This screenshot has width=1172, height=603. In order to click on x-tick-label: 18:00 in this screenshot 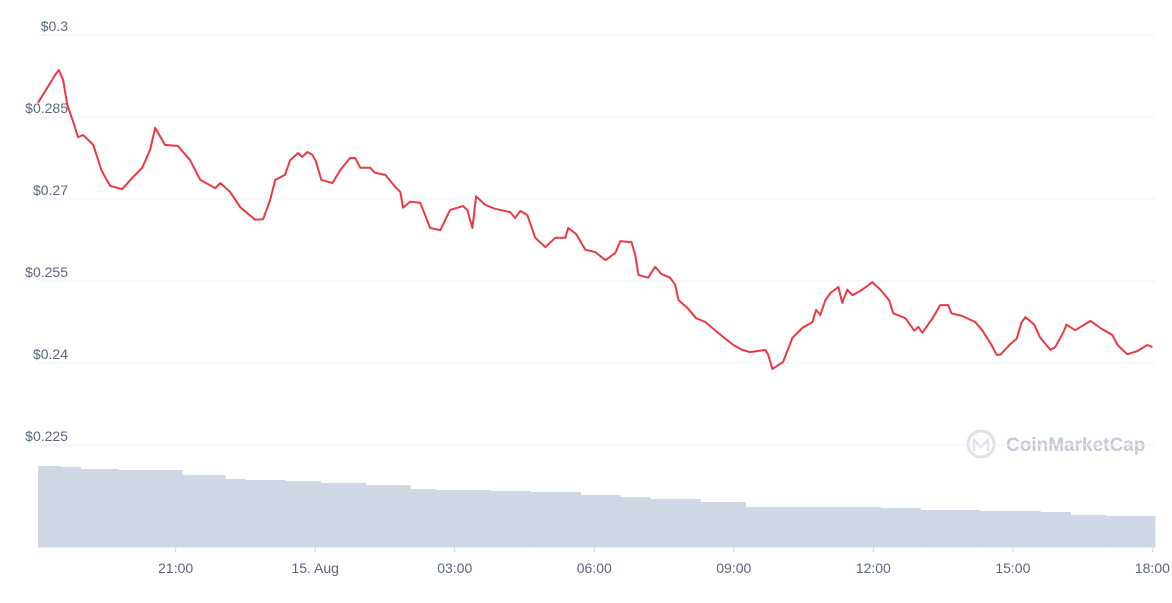, I will do `click(1152, 568)`.